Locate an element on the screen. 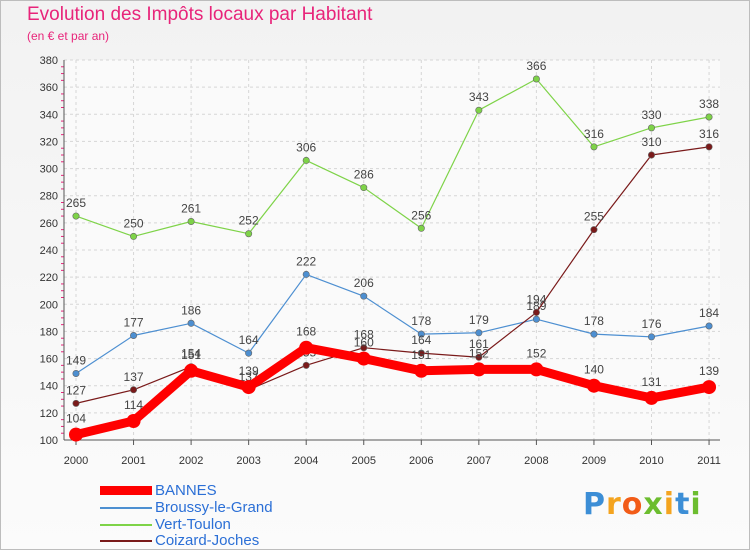 This screenshot has height=550, width=750. data-label: 140 is located at coordinates (594, 370).